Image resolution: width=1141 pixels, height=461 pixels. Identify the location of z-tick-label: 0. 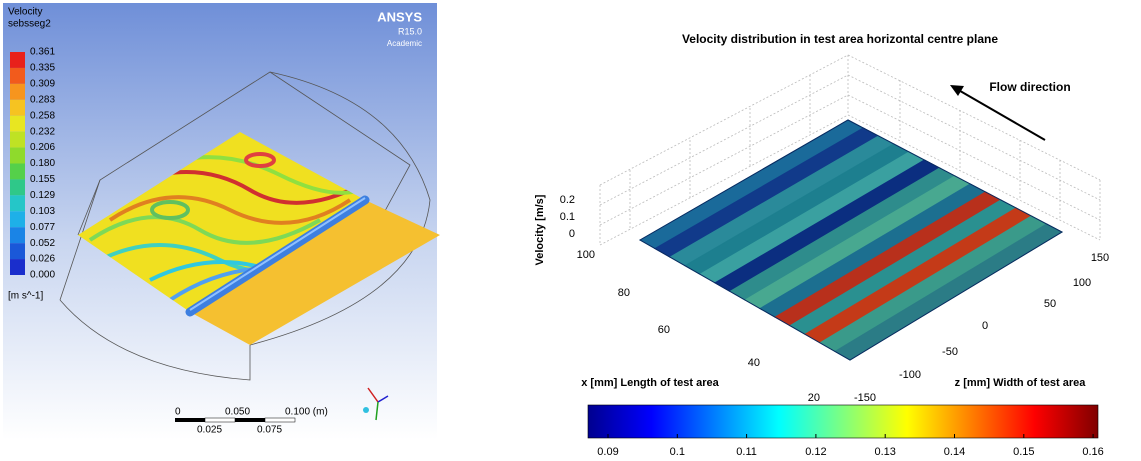
(985, 326).